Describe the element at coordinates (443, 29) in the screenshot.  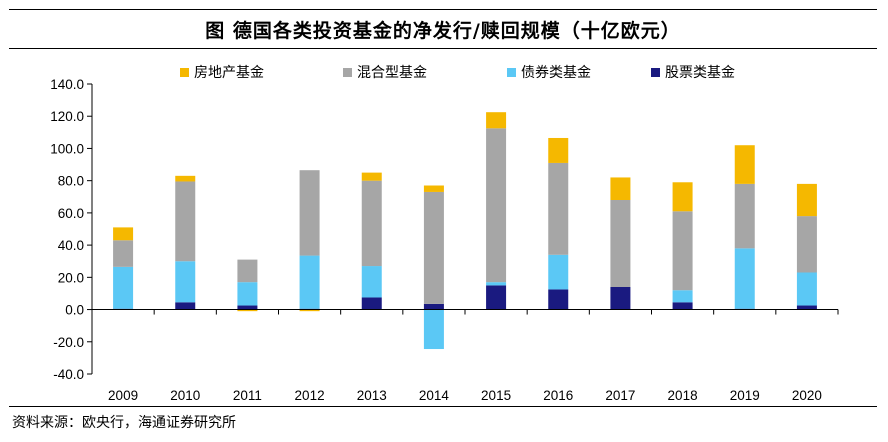
I see `chart-title: 图 德国各类投资基金的净发行/赎回规模（十亿欧元）` at that location.